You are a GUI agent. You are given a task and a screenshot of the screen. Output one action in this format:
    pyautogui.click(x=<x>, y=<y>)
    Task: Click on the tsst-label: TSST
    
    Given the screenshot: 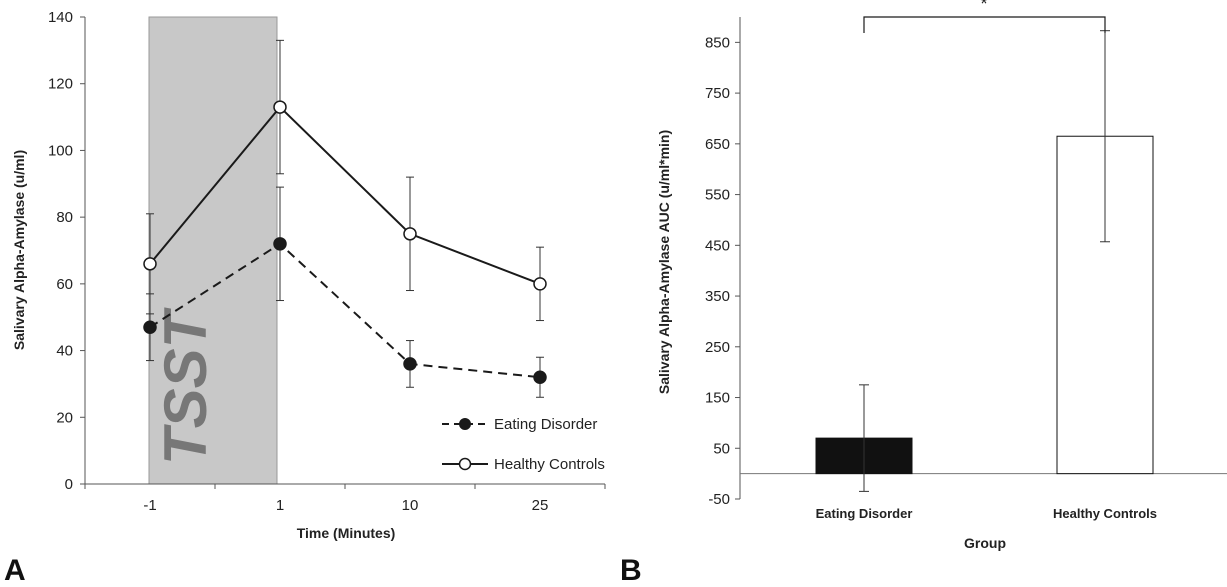 What is the action you would take?
    pyautogui.click(x=185, y=386)
    